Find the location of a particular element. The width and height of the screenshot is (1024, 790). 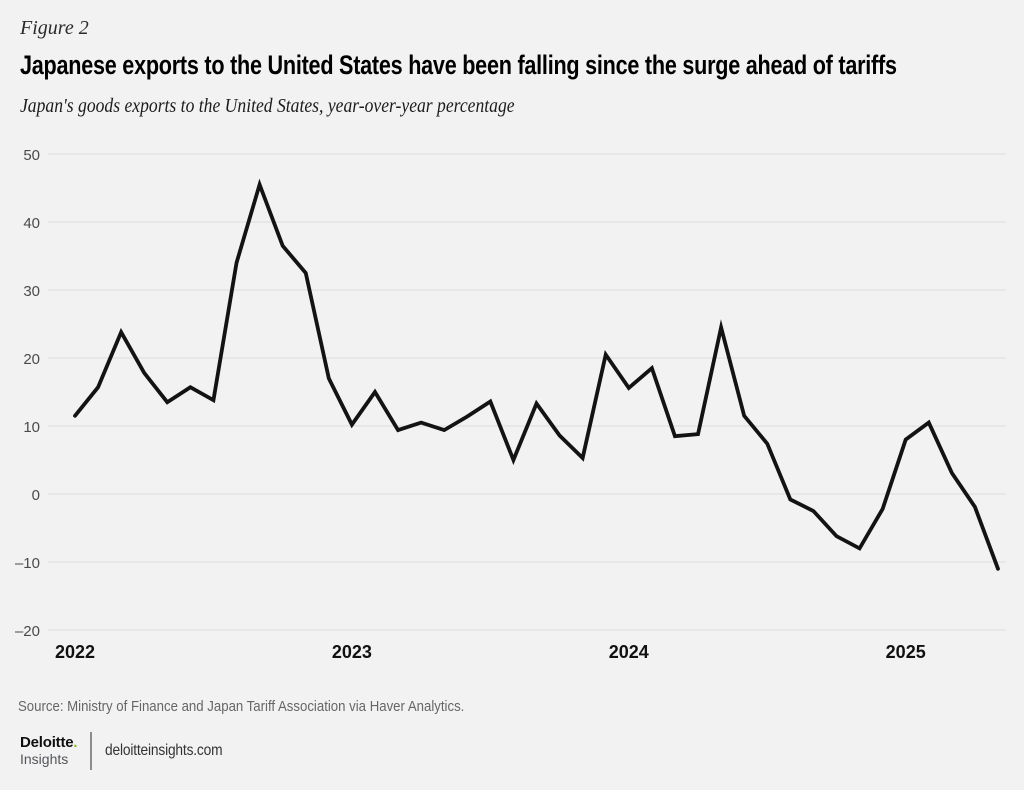

y-axis-tick: 40 is located at coordinates (31, 223).